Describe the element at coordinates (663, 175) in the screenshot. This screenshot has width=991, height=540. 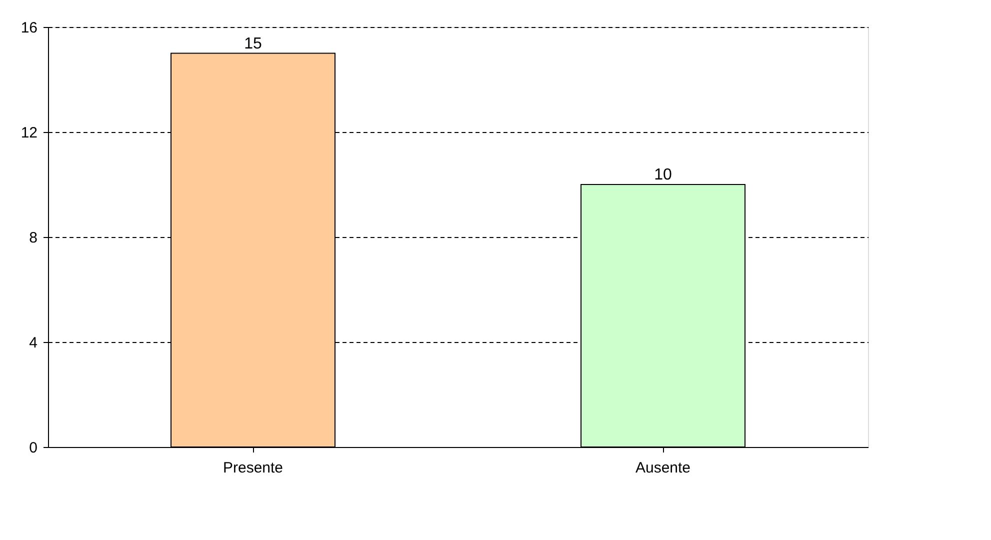
I see `data-label: 10` at that location.